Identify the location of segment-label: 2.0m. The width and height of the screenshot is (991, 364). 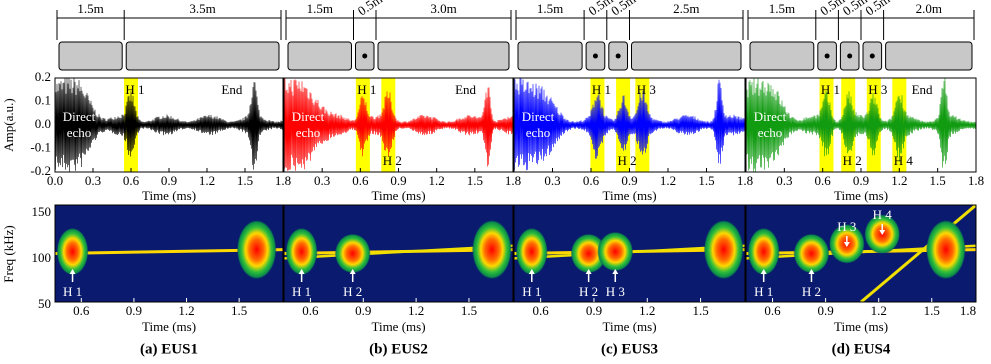
(929, 8).